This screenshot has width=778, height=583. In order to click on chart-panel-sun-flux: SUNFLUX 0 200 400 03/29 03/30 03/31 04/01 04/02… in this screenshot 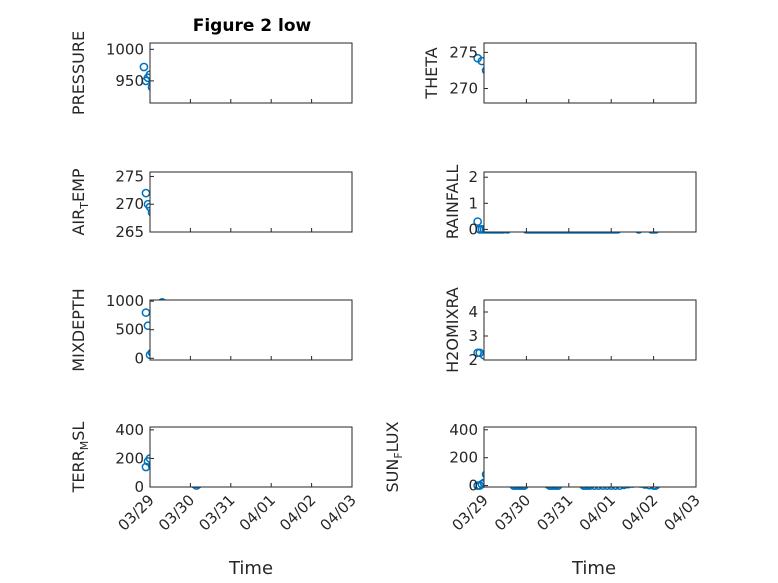, I will do `click(543, 478)`.